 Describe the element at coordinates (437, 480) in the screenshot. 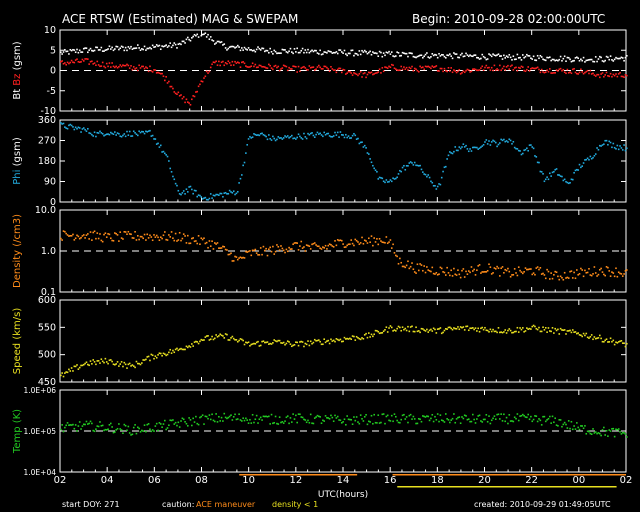

I see `xtick-label-8: 18` at that location.